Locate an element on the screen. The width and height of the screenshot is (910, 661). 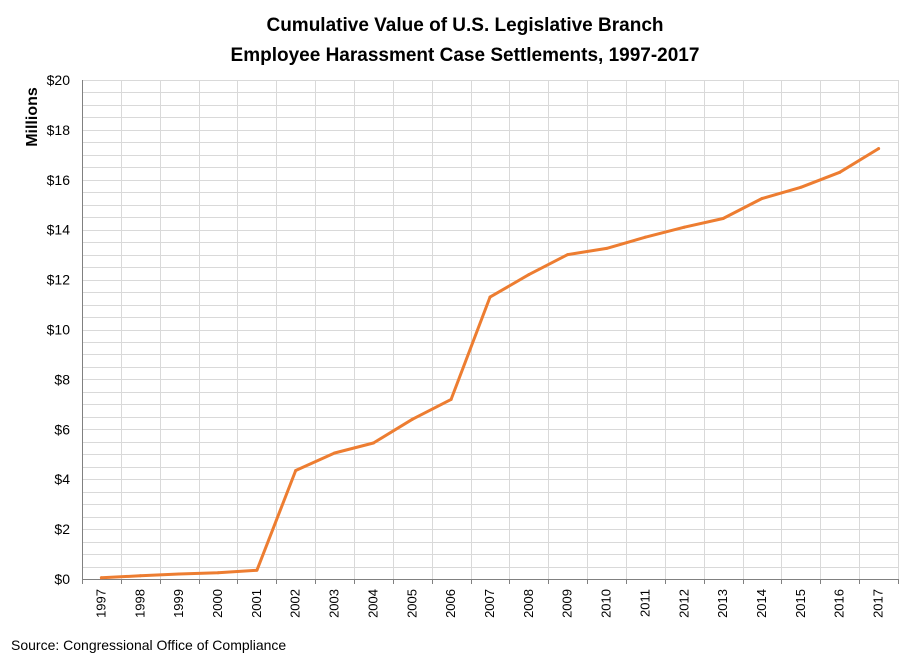
x-tick-label: 2010 is located at coordinates (606, 603).